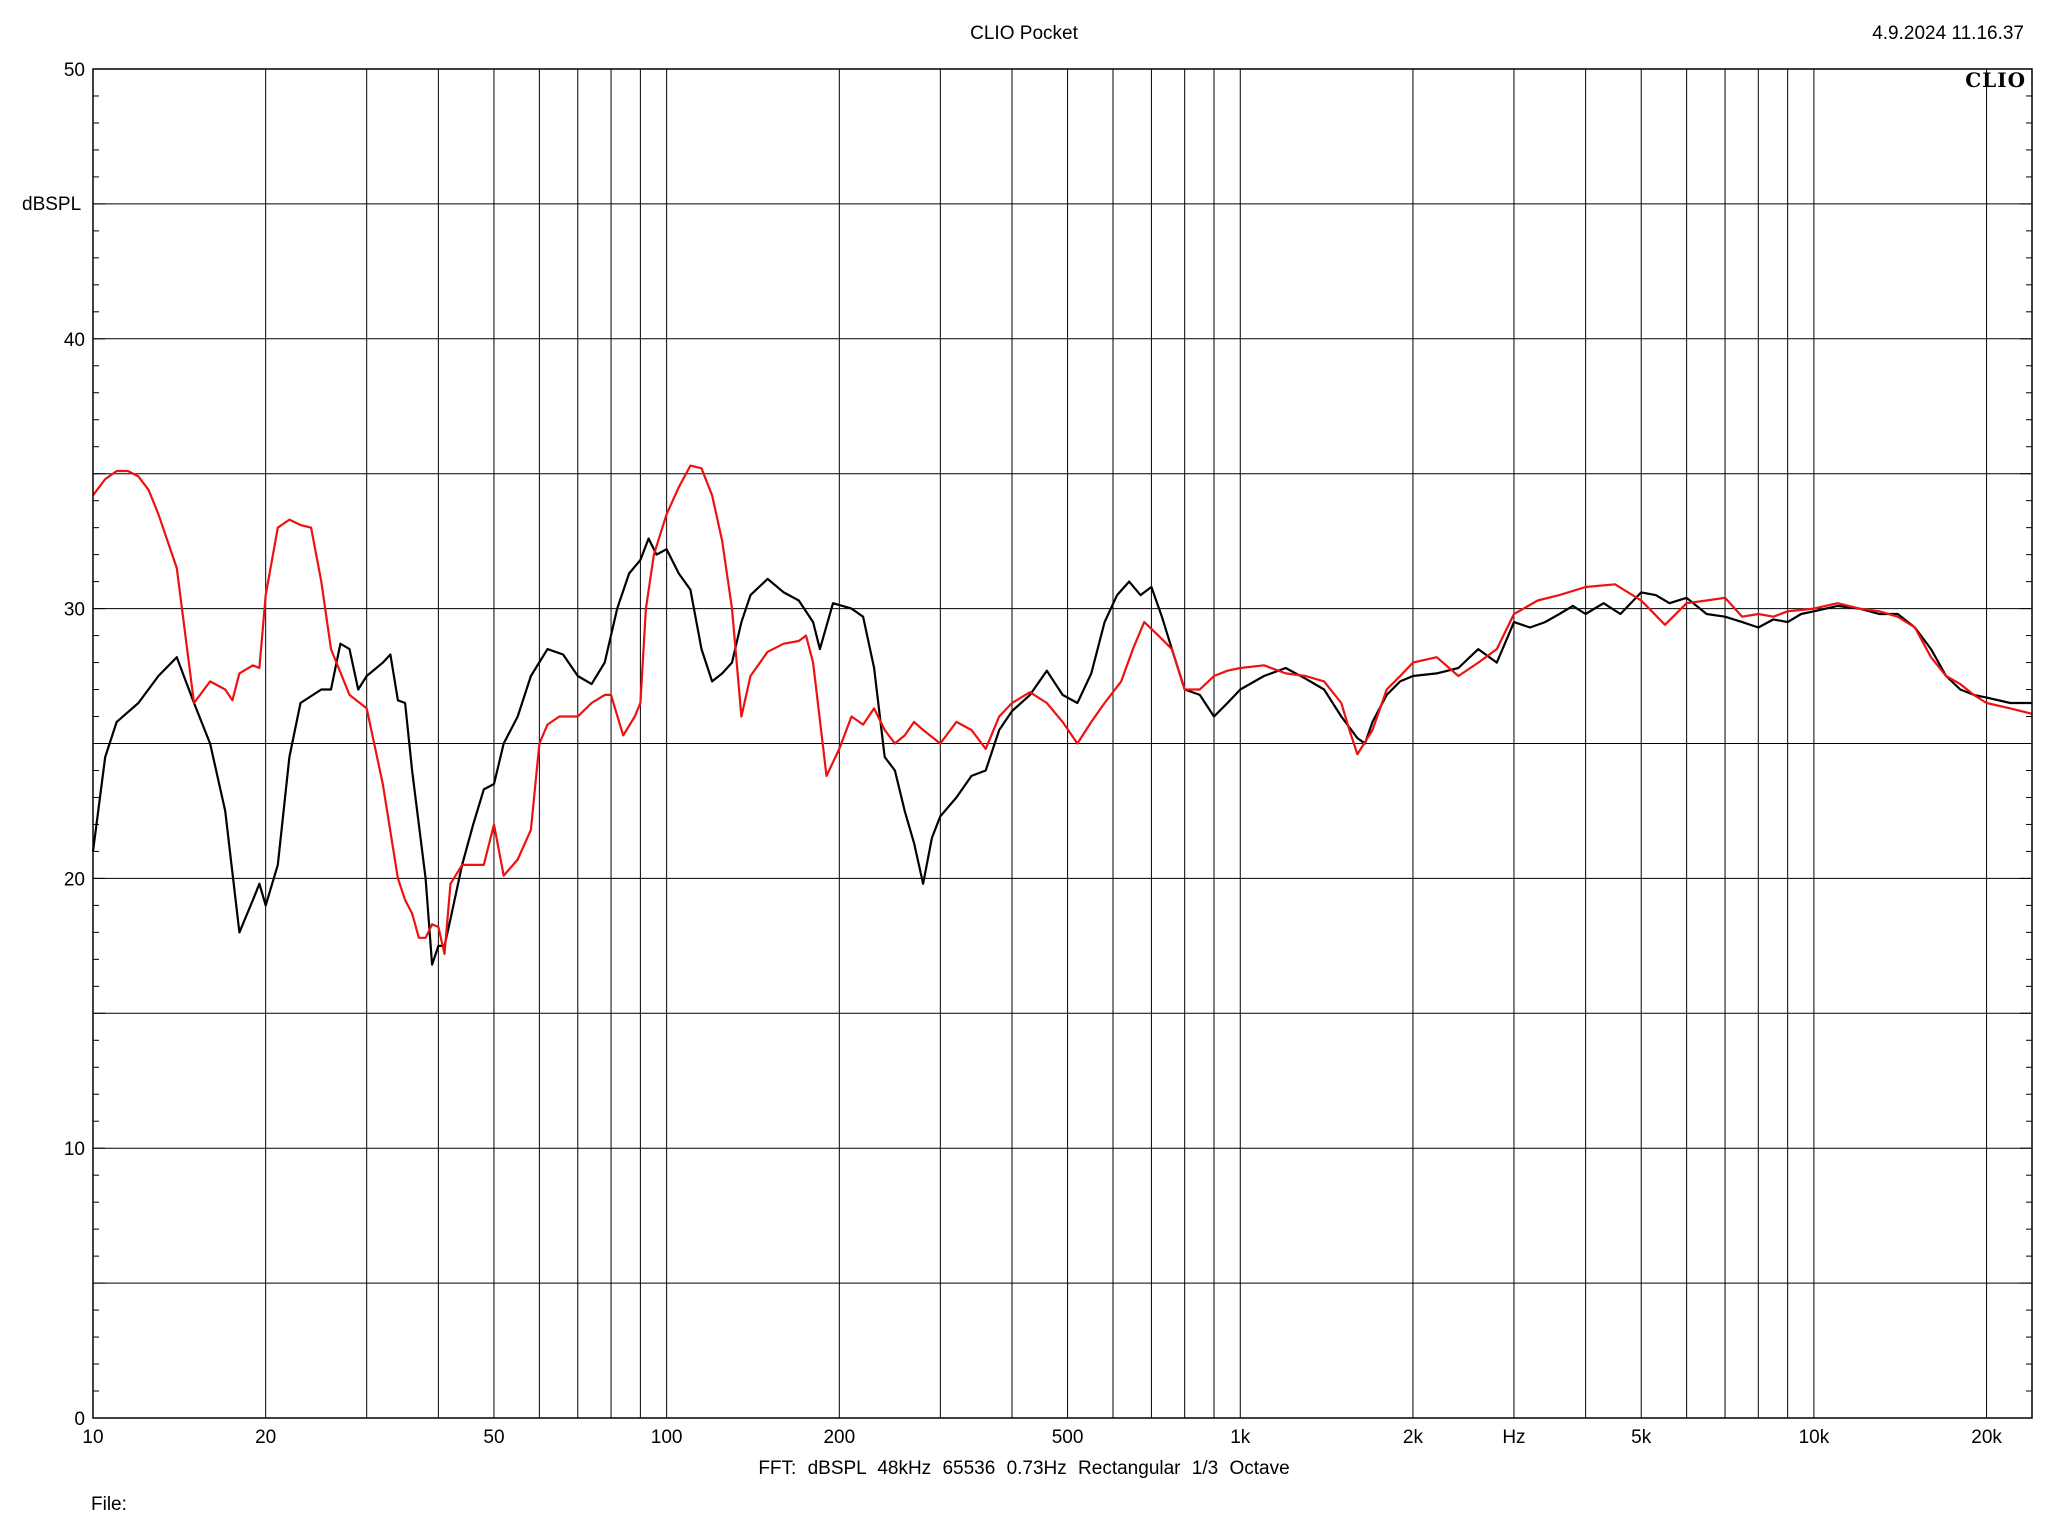 The image size is (2048, 1536). Describe the element at coordinates (1513, 1437) in the screenshot. I see `x-unit-label: Hz` at that location.